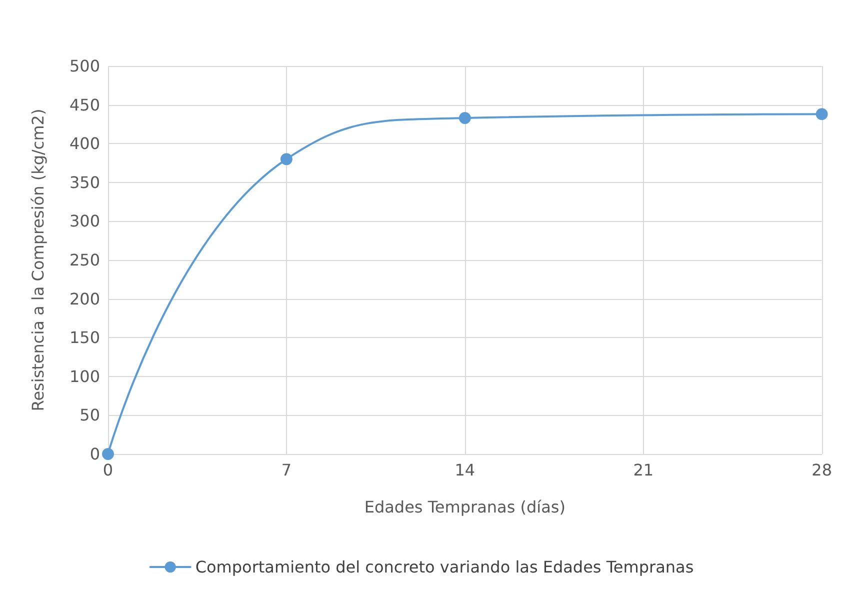 Image resolution: width=843 pixels, height=592 pixels. Describe the element at coordinates (286, 470) in the screenshot. I see `x-tick-label: 7` at that location.